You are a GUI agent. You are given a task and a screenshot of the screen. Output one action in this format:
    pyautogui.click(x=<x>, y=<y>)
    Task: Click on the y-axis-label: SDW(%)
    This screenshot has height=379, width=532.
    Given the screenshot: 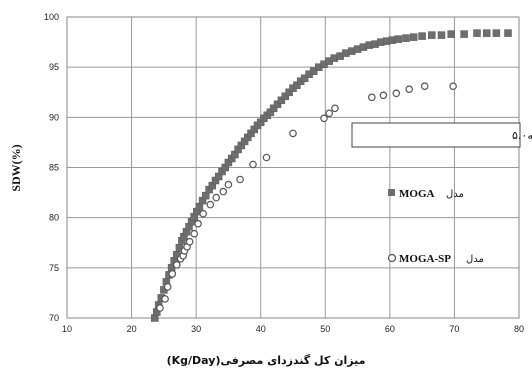 What is the action you would take?
    pyautogui.click(x=16, y=167)
    